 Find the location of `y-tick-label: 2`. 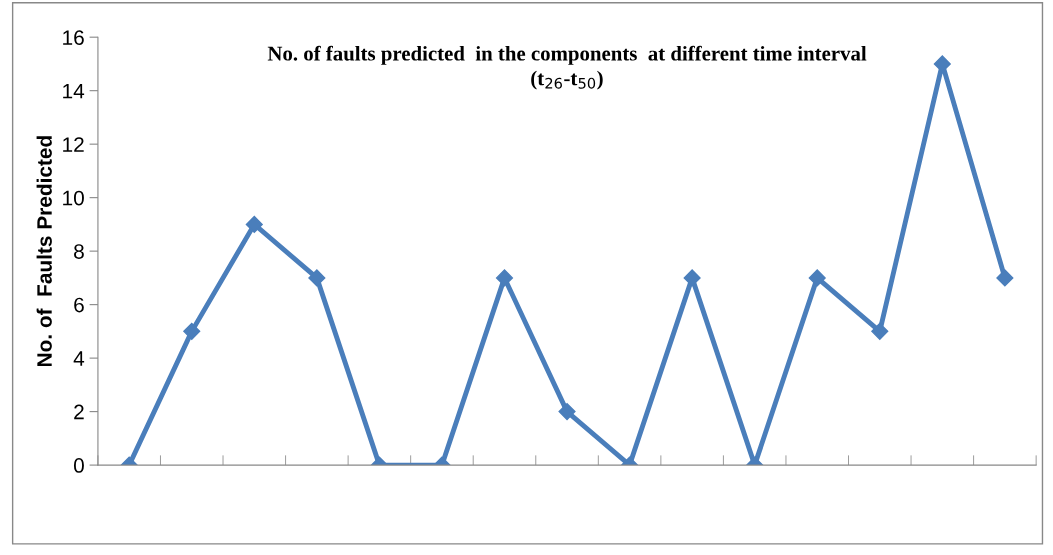

y-tick-label: 2 is located at coordinates (79, 412).